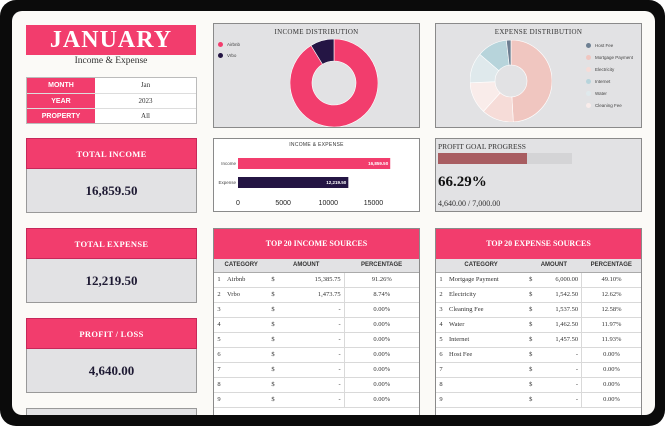 Image resolution: width=665 pixels, height=426 pixels. What do you see at coordinates (316, 295) in the screenshot?
I see `table-row: 2 Vrbo $1,473.75 8.74%` at bounding box center [316, 295].